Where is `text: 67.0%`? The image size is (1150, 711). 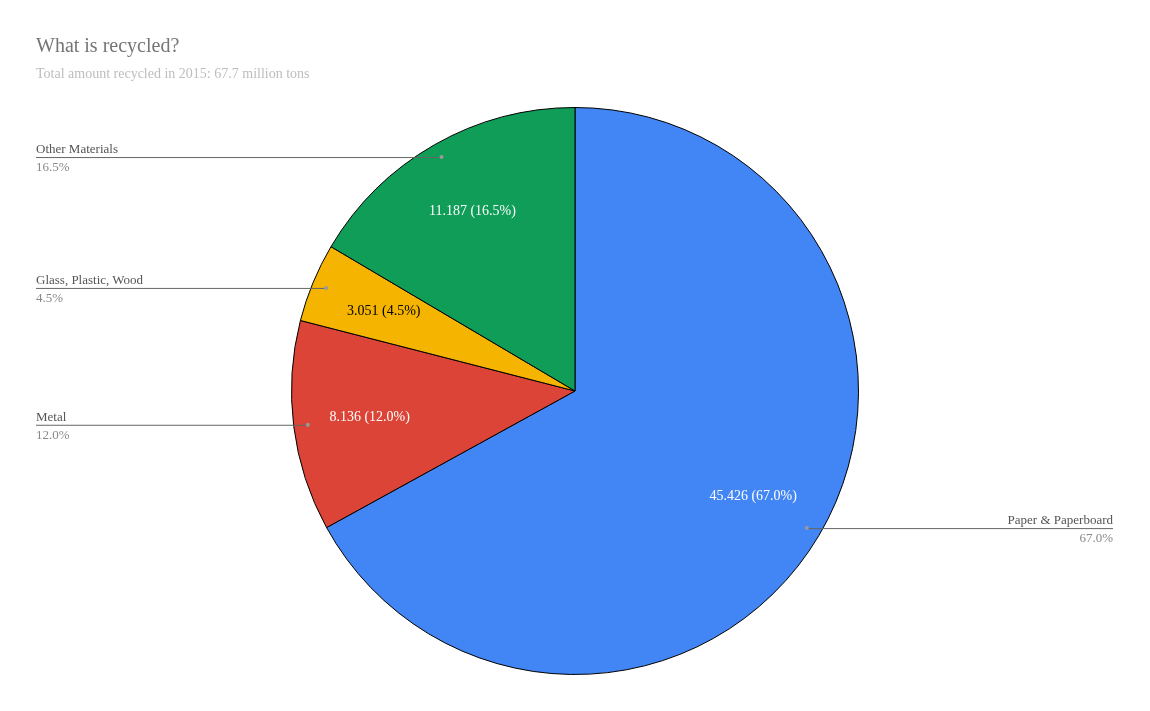
text: 67.0% is located at coordinates (1096, 538).